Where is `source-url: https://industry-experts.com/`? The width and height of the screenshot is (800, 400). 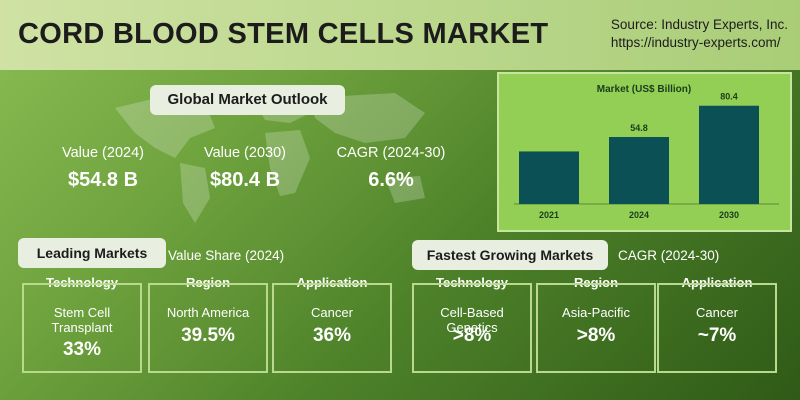 source-url: https://industry-experts.com/ is located at coordinates (695, 42).